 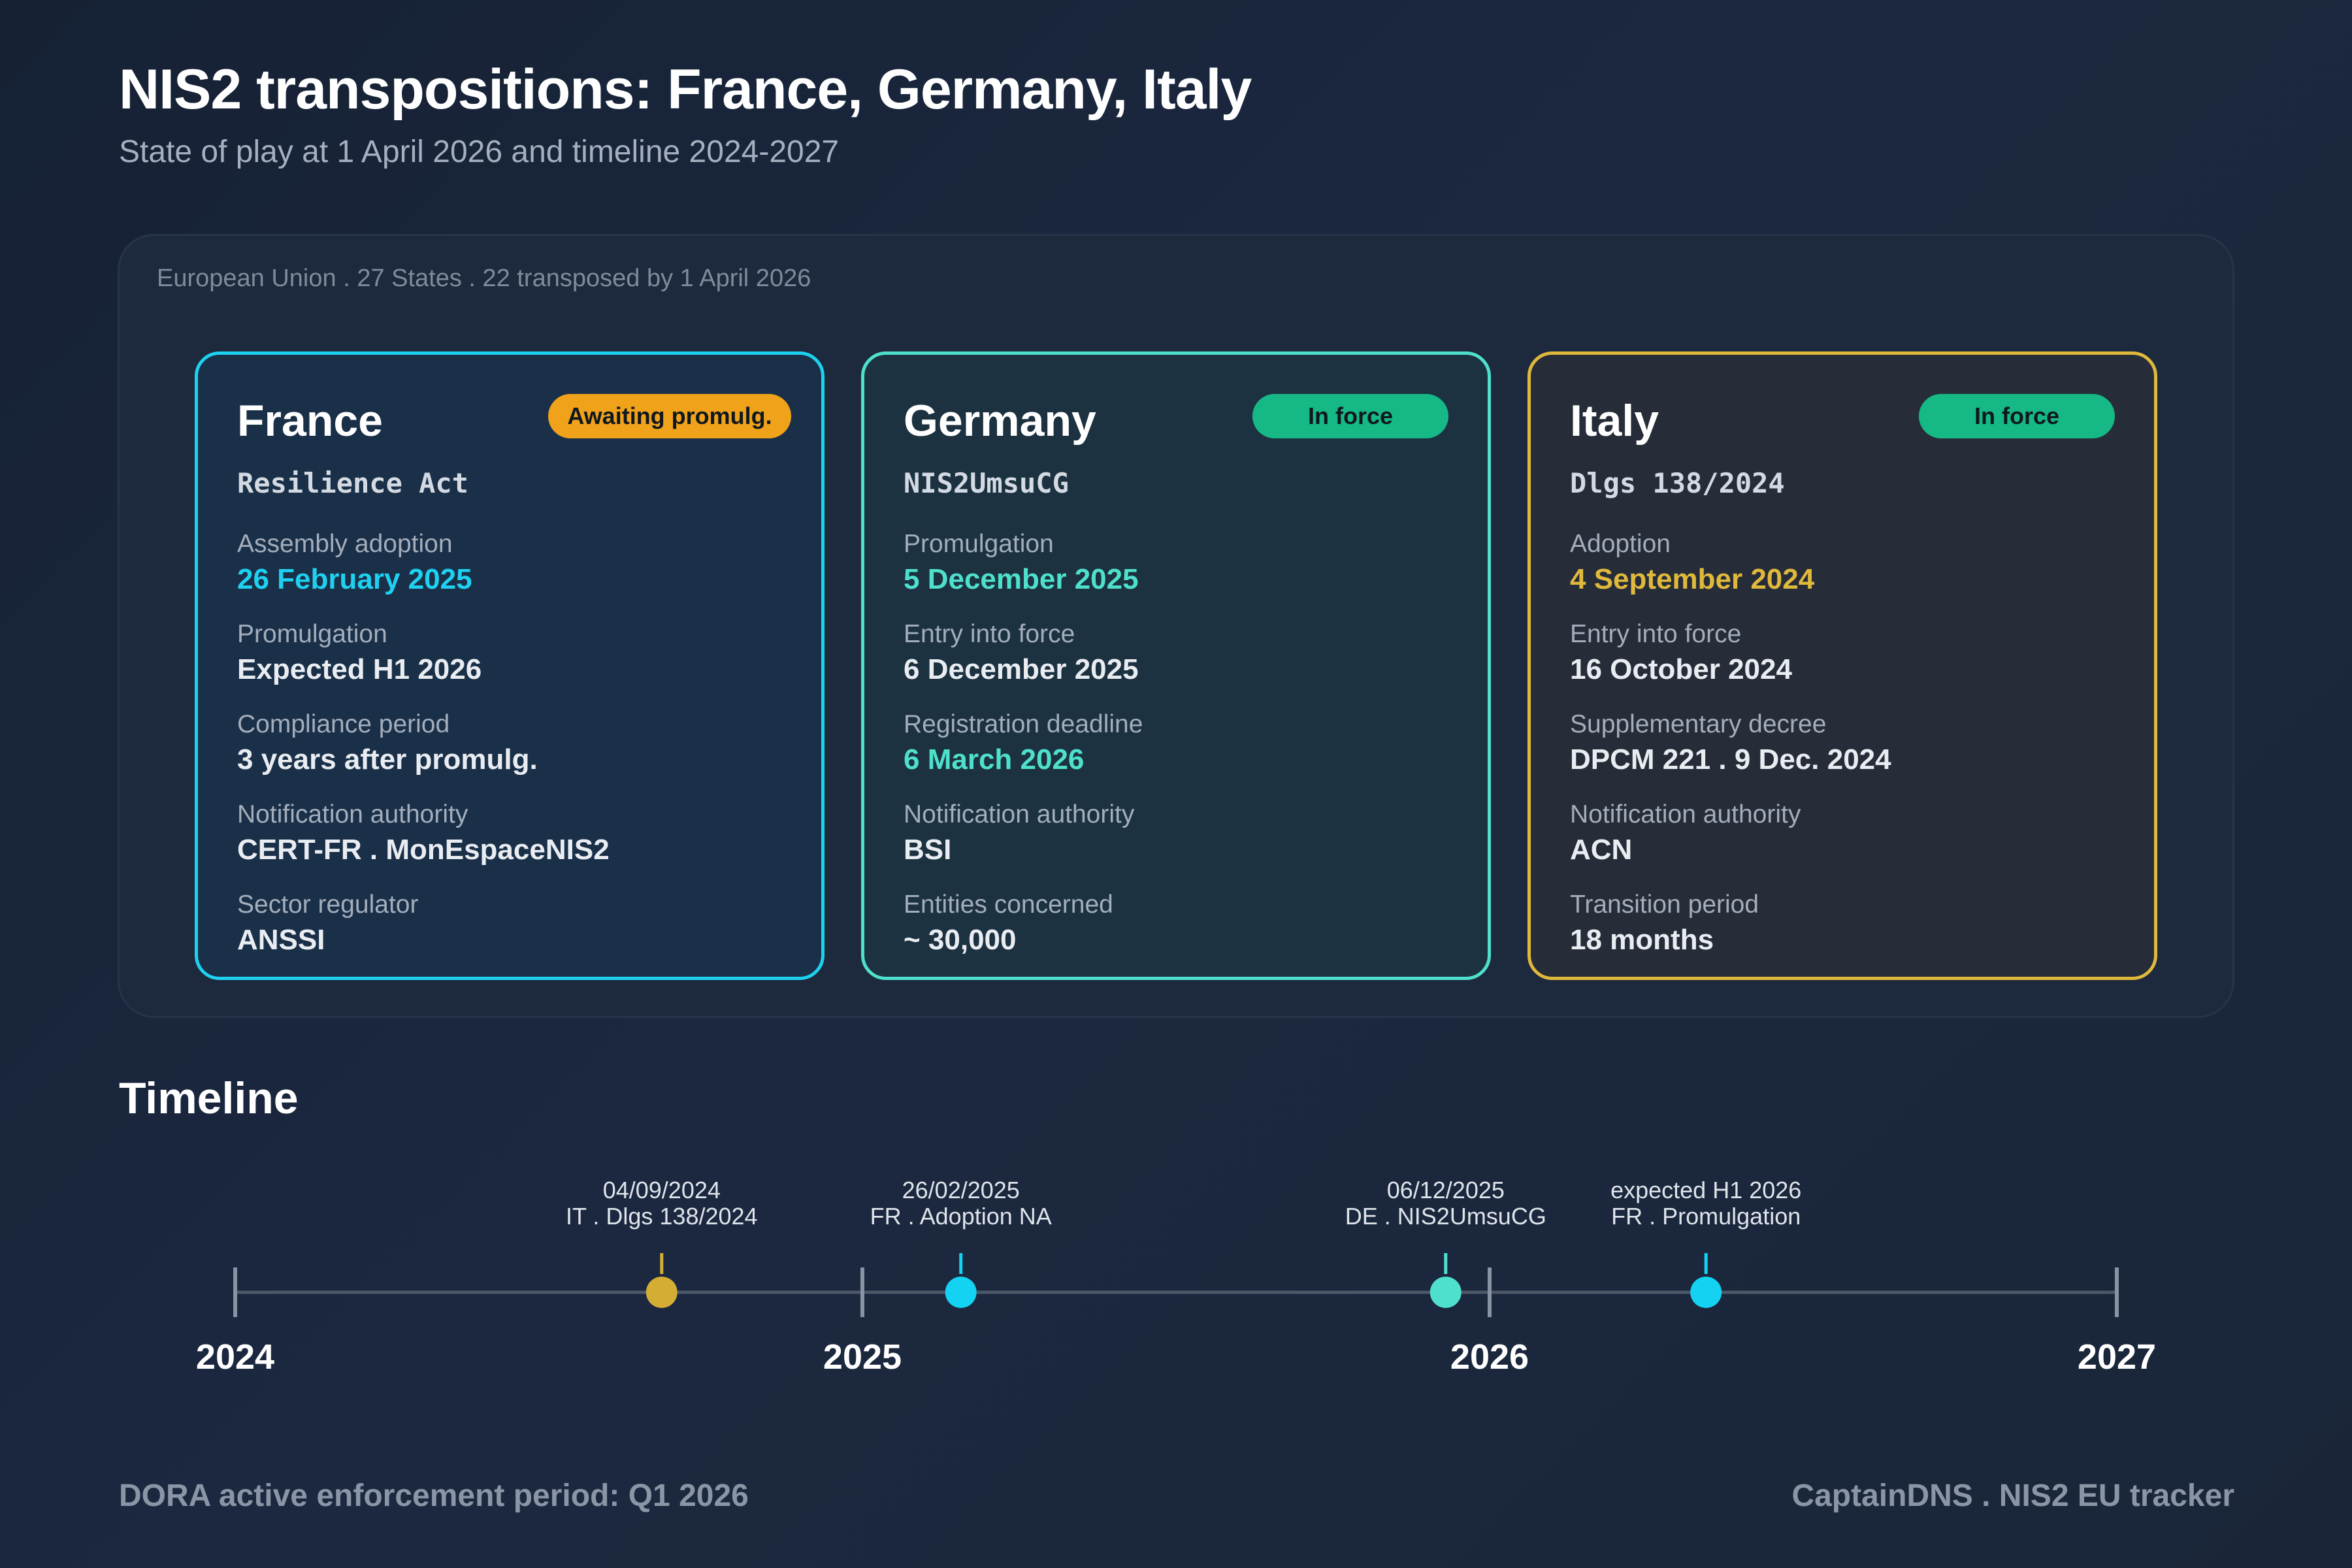 I want to click on event-text: FR . Promulgation, so click(x=1706, y=1216).